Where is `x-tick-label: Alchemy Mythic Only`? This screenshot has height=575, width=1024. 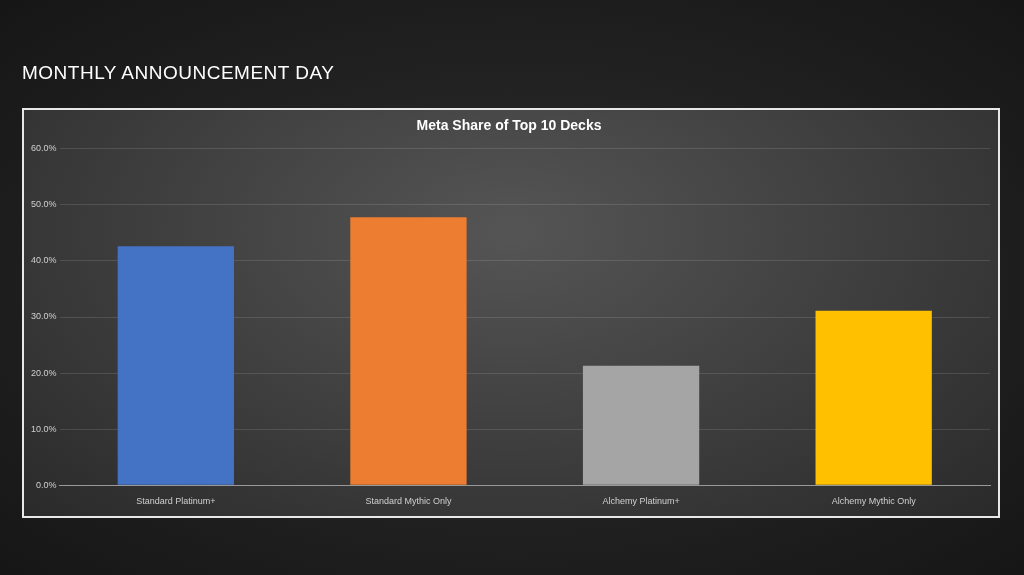 x-tick-label: Alchemy Mythic Only is located at coordinates (874, 501).